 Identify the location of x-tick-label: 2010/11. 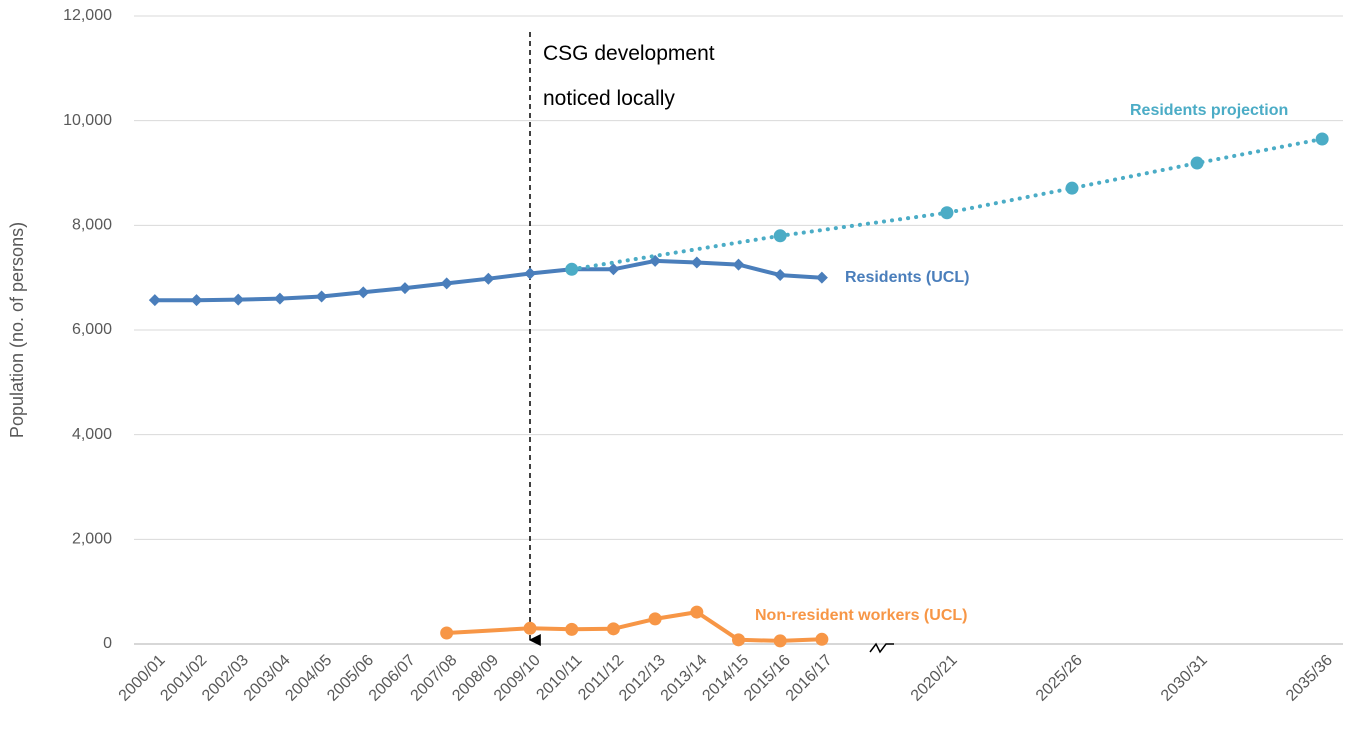
(559, 678).